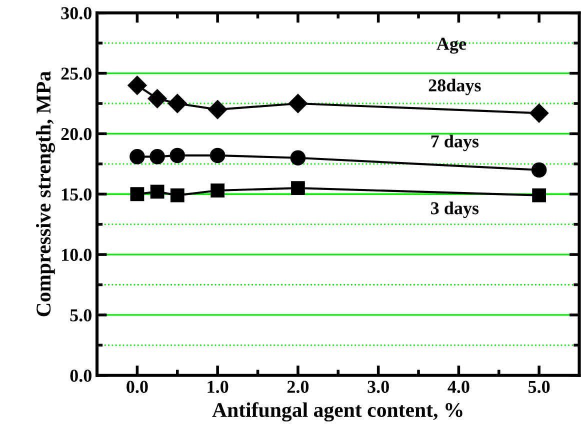 The image size is (581, 429). I want to click on y-tick-label: 30.0, so click(76, 13).